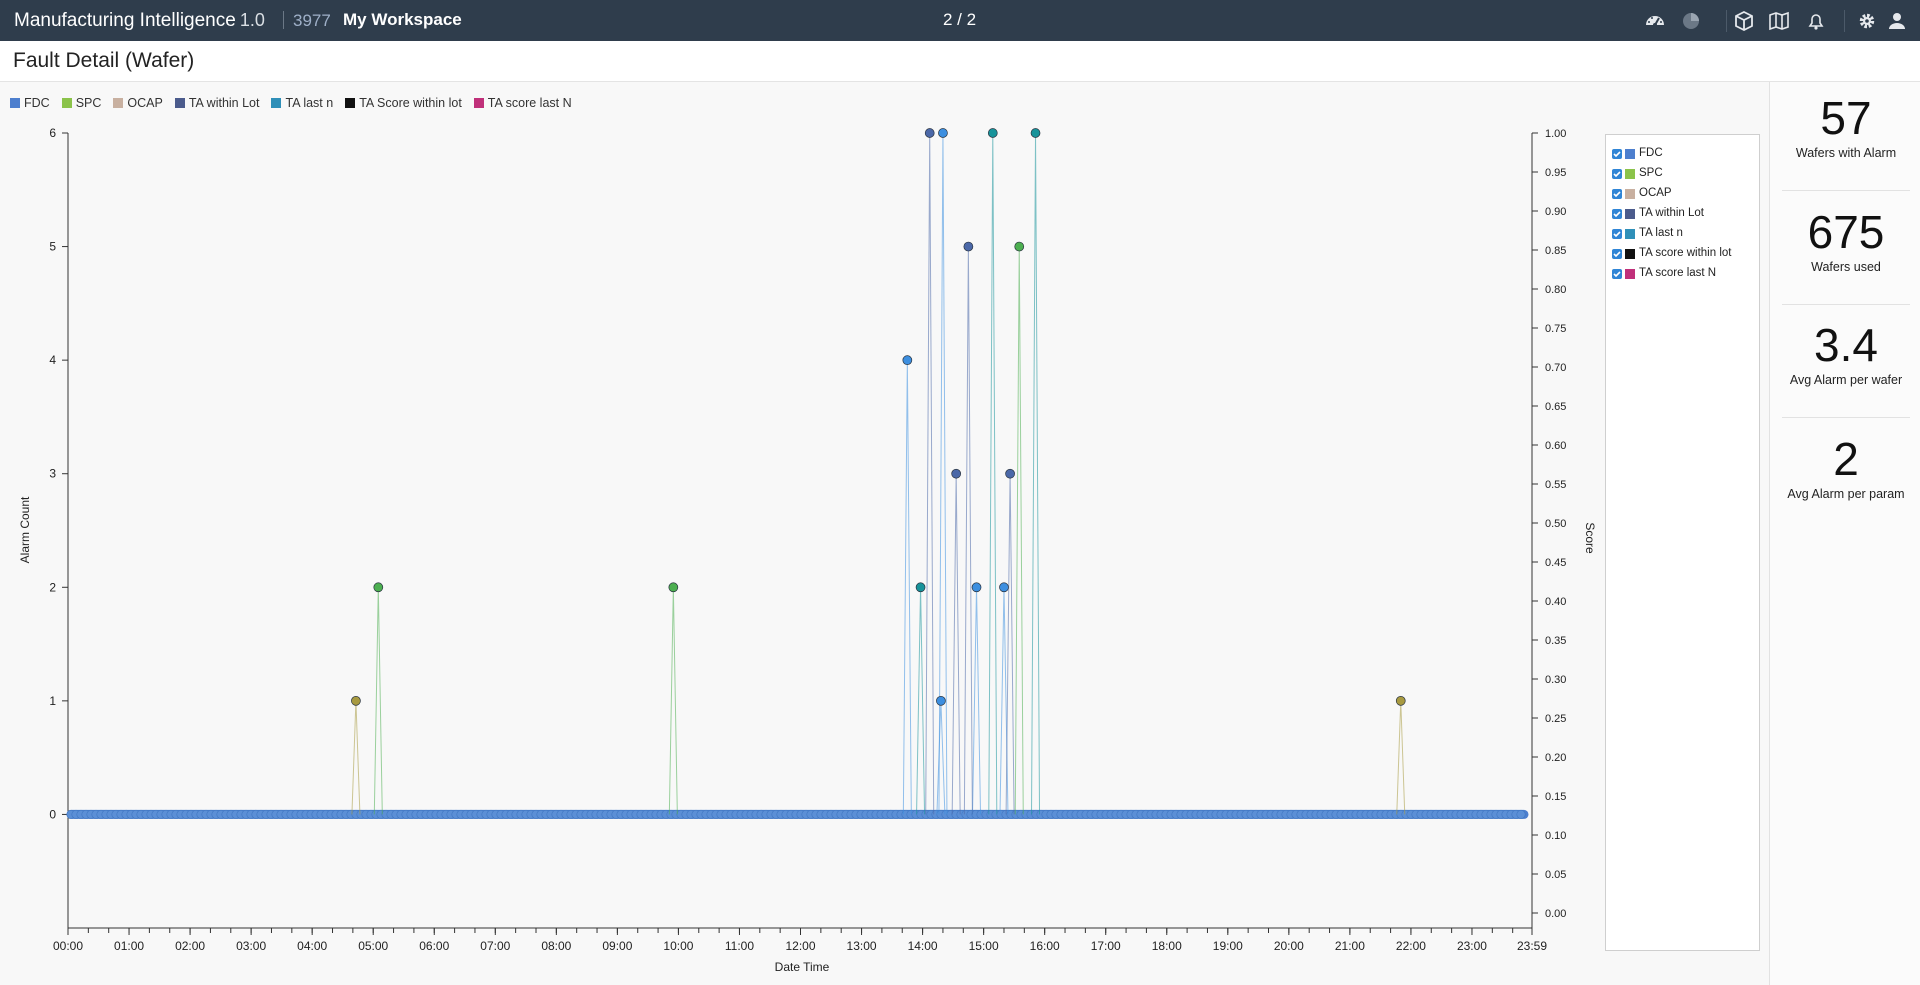  What do you see at coordinates (862, 946) in the screenshot?
I see `x-tick-label: 13:00` at bounding box center [862, 946].